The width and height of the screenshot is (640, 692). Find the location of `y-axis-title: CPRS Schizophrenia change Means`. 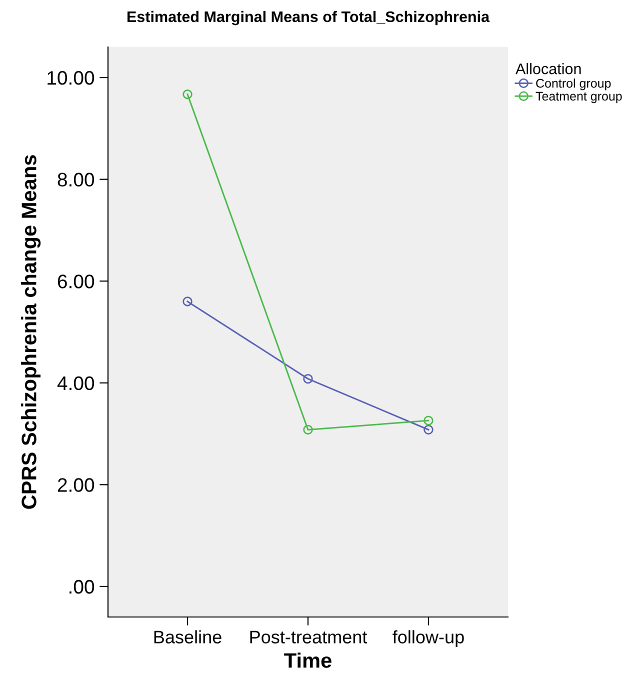

y-axis-title: CPRS Schizophrenia change Means is located at coordinates (31, 332).